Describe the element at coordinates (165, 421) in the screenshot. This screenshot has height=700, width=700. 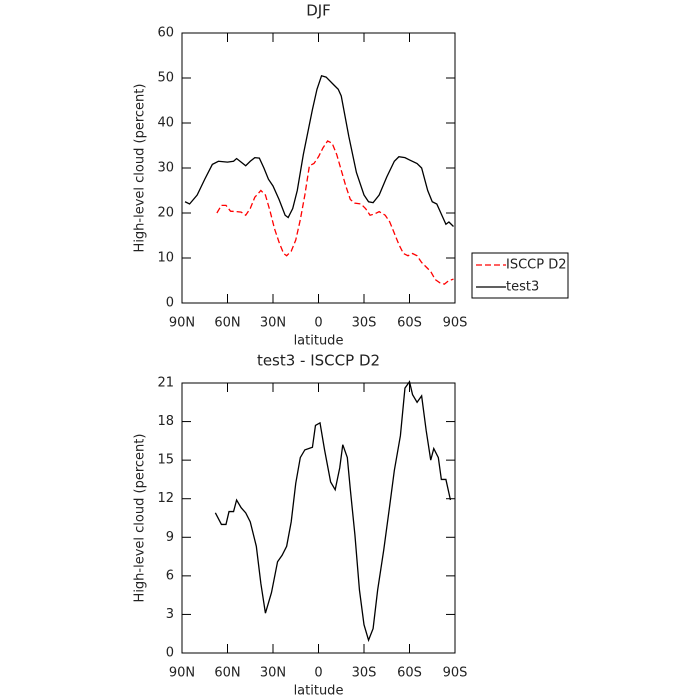
I see `y-tick-label: 18` at that location.